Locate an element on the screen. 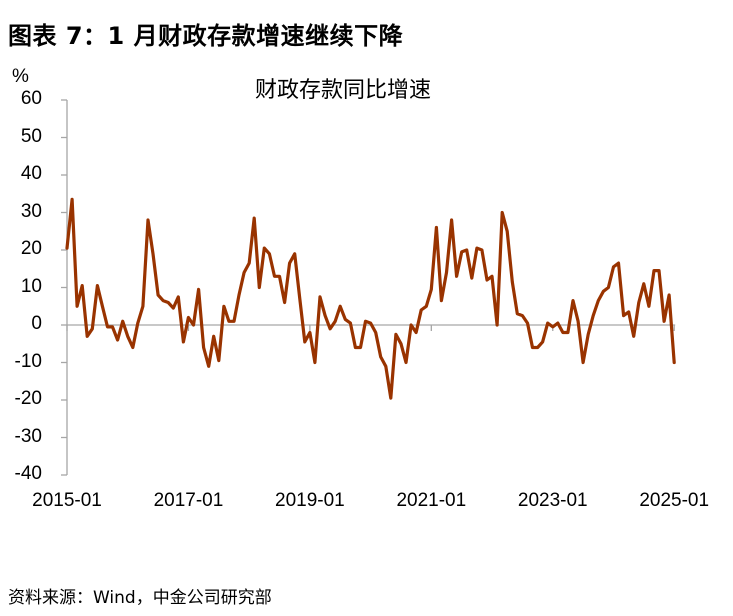 Image resolution: width=733 pixels, height=616 pixels. source-note: 资料来源：Wind，中金公司研究部 is located at coordinates (140, 598).